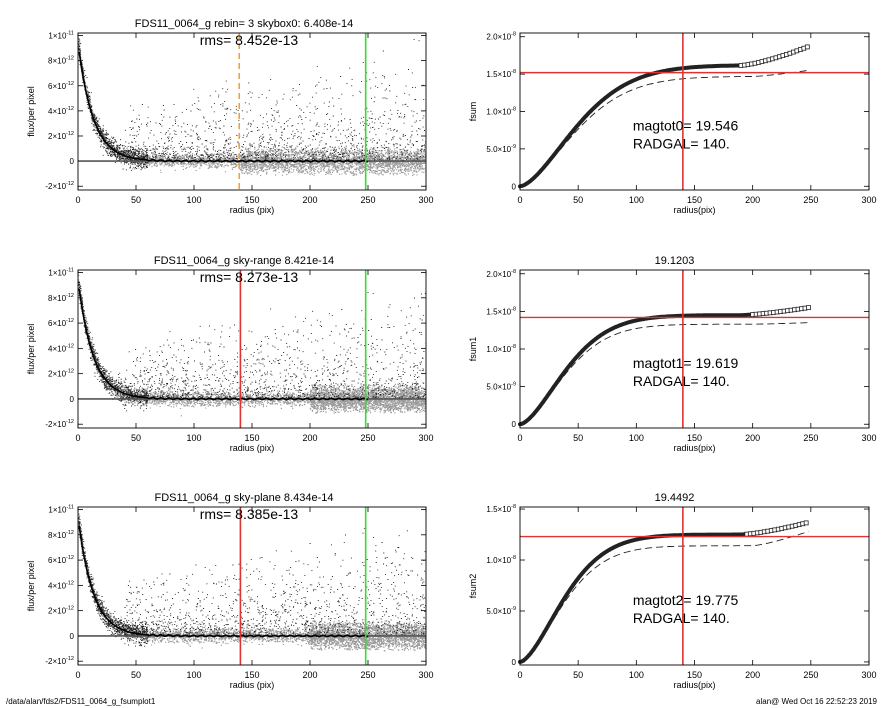  What do you see at coordinates (249, 40) in the screenshot?
I see `rms-annotation: rms= 8.452e-13` at bounding box center [249, 40].